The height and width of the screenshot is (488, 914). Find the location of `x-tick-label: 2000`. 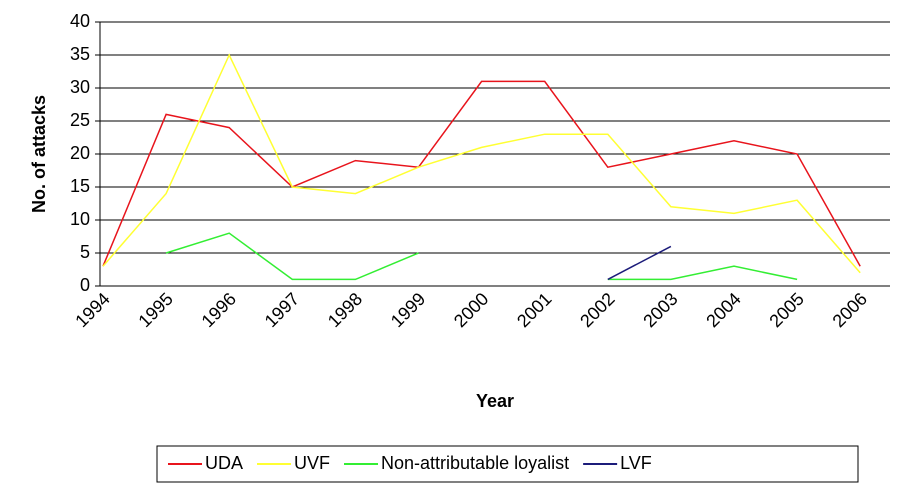

x-tick-label: 2000 is located at coordinates (471, 310).